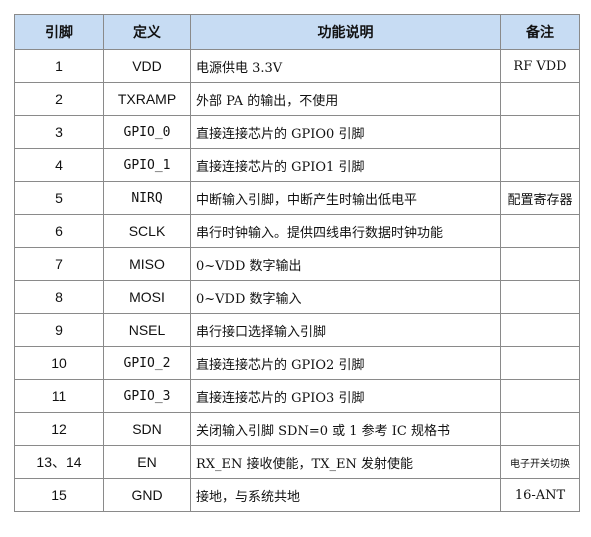 The image size is (591, 537). I want to click on table-row: 13、14 EN RX_EN 接收使能，TX_EN 发射使能 电子开关切换, so click(297, 462).